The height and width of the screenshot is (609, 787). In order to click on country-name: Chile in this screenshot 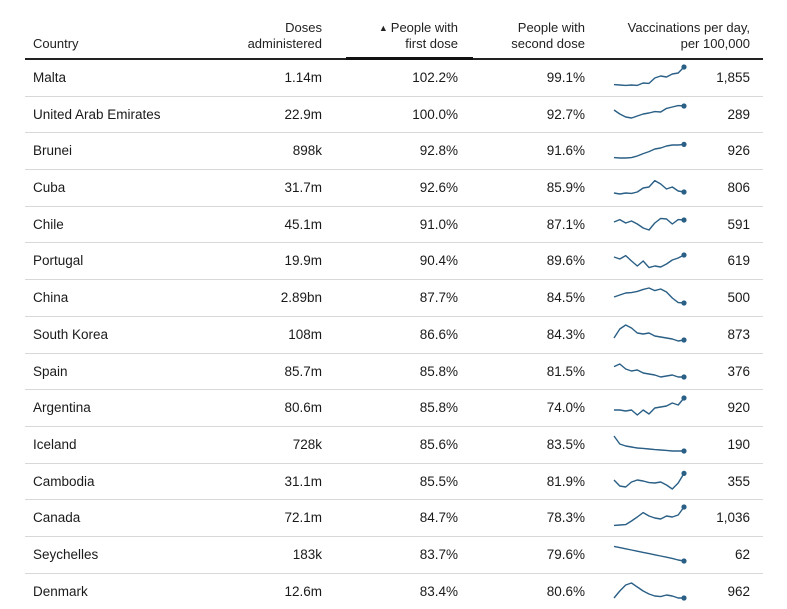, I will do `click(48, 224)`.